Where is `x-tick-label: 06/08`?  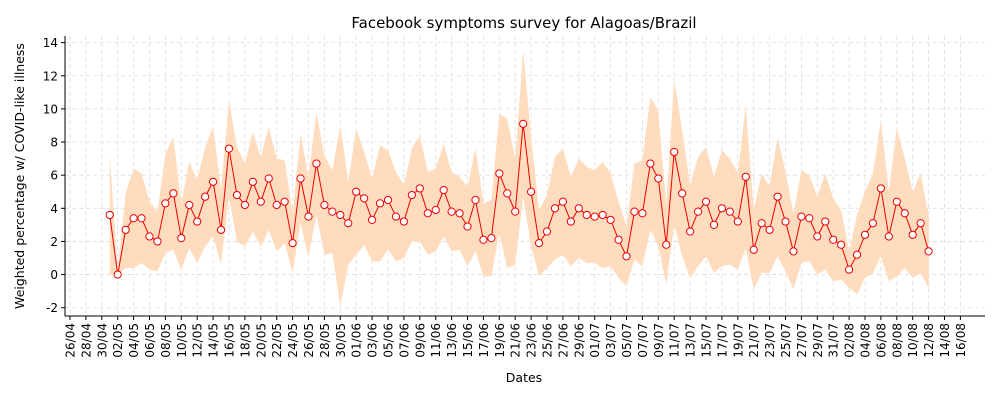
x-tick-label: 06/08 is located at coordinates (881, 340).